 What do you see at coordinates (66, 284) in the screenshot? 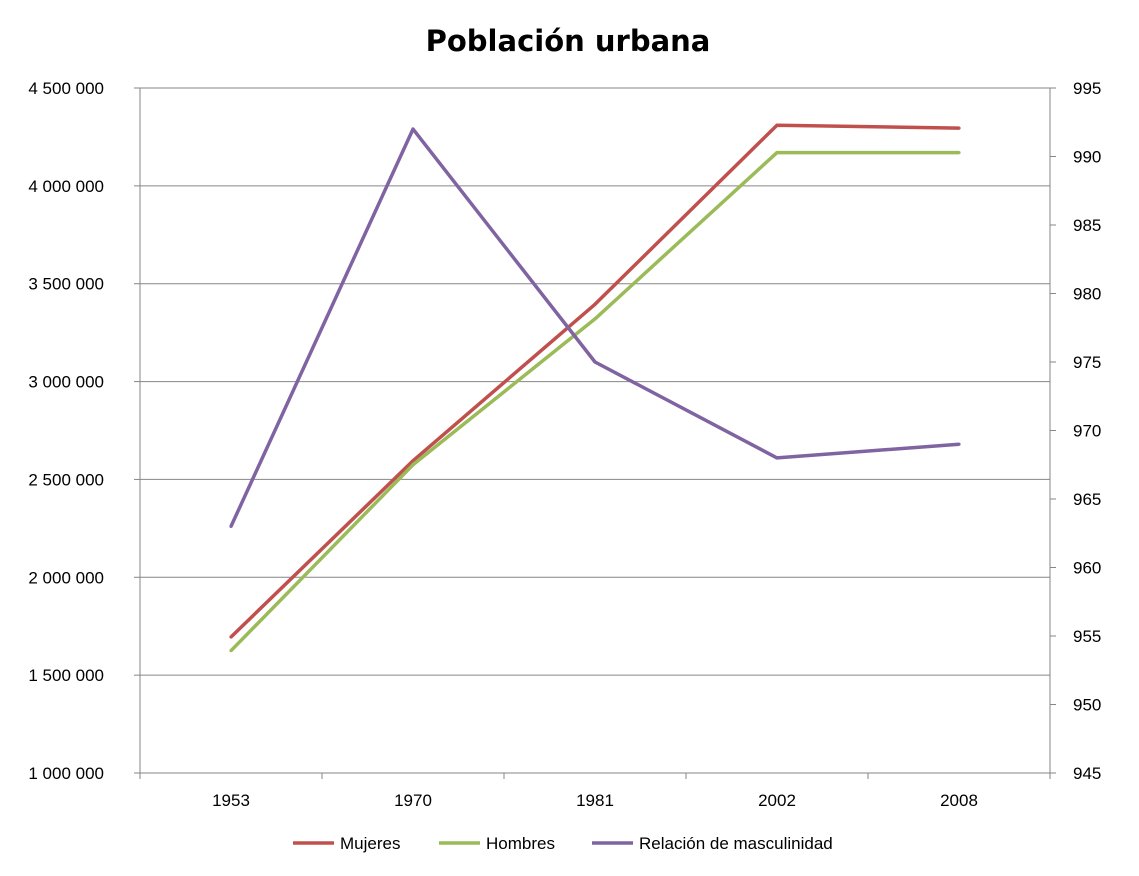
I see `left-tick-label: 3 500 000` at bounding box center [66, 284].